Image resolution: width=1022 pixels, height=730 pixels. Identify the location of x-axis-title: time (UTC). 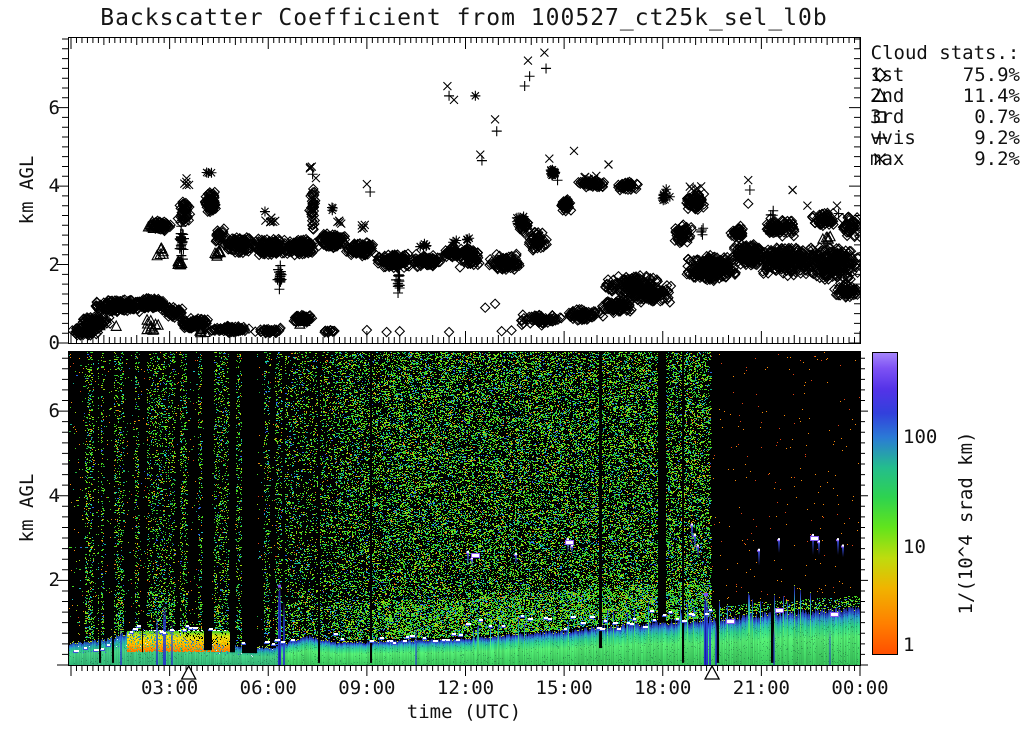
(464, 712).